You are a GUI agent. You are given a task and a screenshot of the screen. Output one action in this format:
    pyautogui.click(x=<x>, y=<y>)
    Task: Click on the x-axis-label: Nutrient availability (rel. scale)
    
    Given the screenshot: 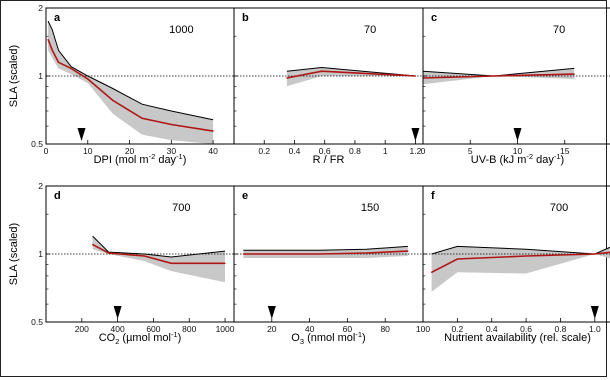 What is the action you would take?
    pyautogui.click(x=517, y=338)
    